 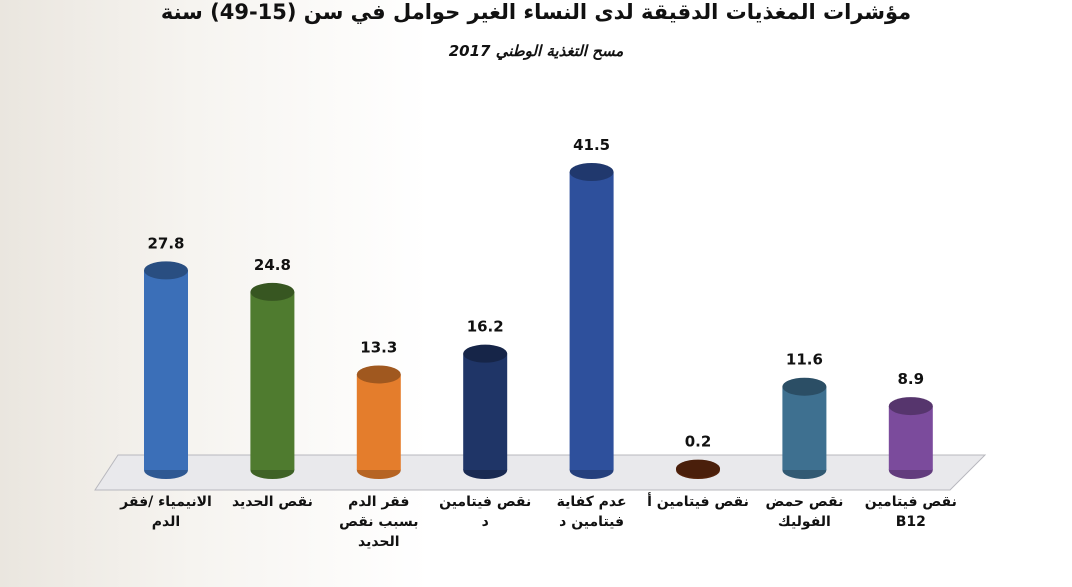 I want to click on x-tick-label: نقص فيتامين أ, so click(x=698, y=502).